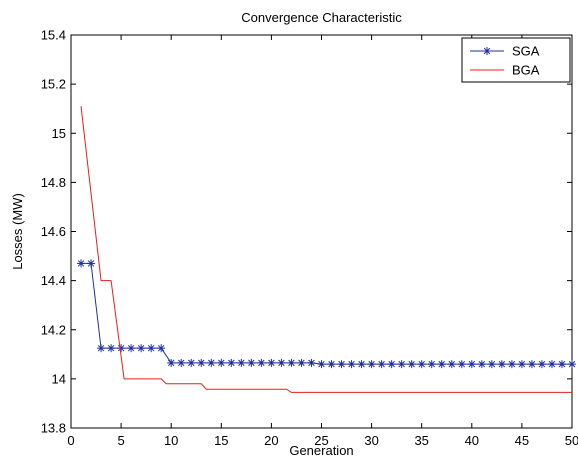  I want to click on legend-label-sga: SGA, so click(526, 51).